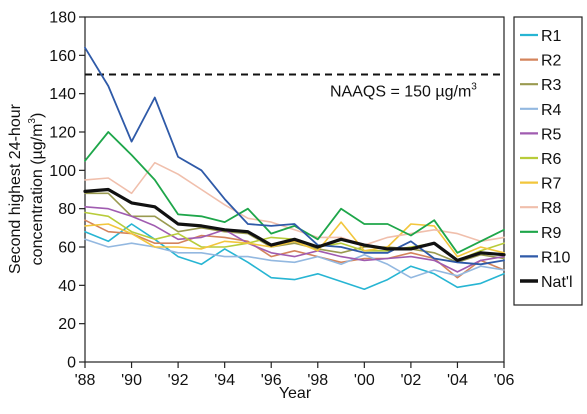 The height and width of the screenshot is (414, 587). Describe the element at coordinates (551, 36) in the screenshot. I see `legend-label-r1: R1` at that location.